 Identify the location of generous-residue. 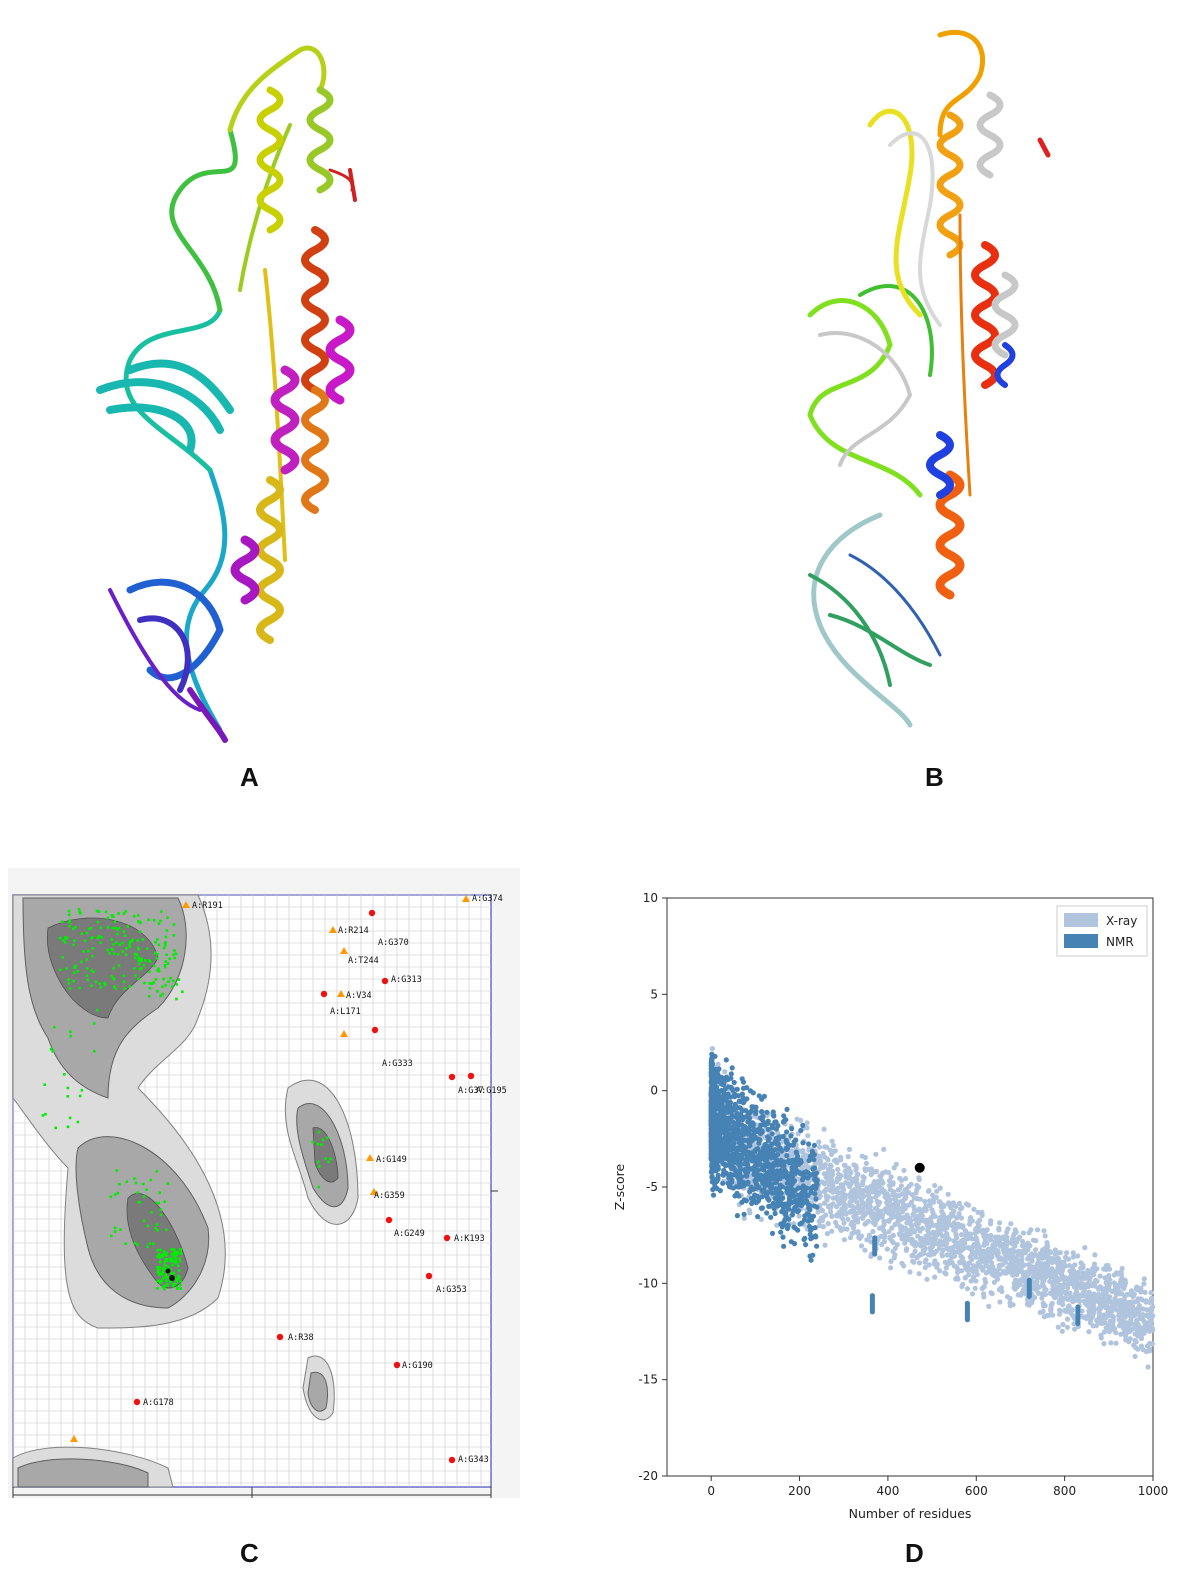
(466, 898).